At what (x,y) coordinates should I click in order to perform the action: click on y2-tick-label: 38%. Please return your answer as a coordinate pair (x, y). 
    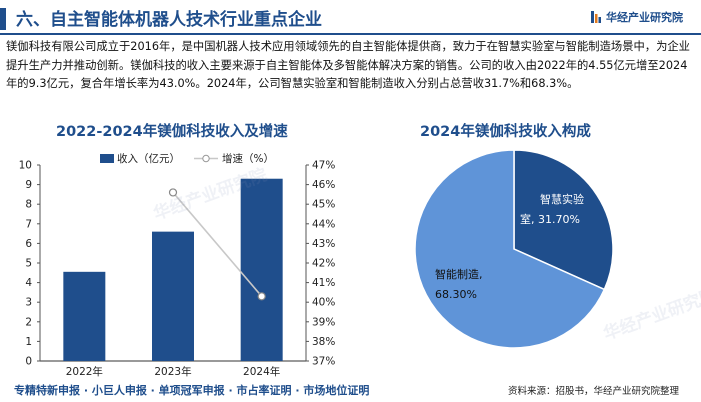
    Looking at the image, I should click on (323, 342).